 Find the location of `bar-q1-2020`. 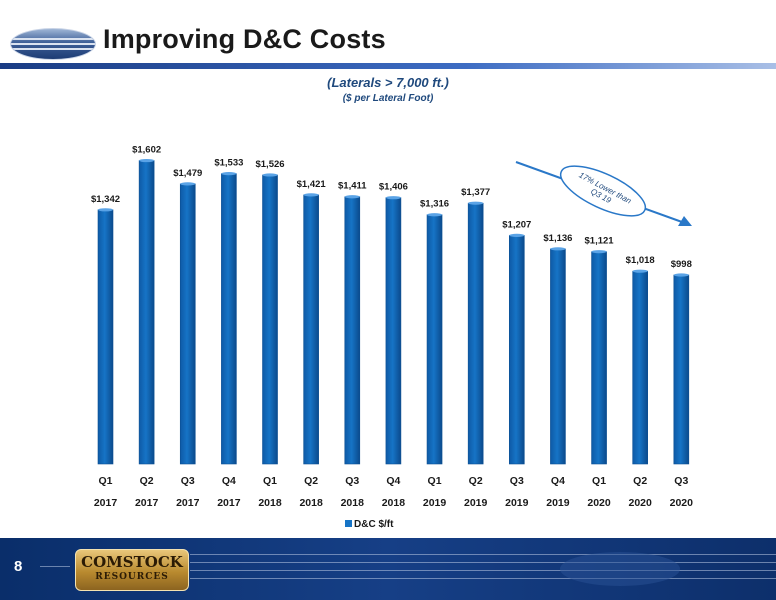

bar-q1-2020 is located at coordinates (599, 358).